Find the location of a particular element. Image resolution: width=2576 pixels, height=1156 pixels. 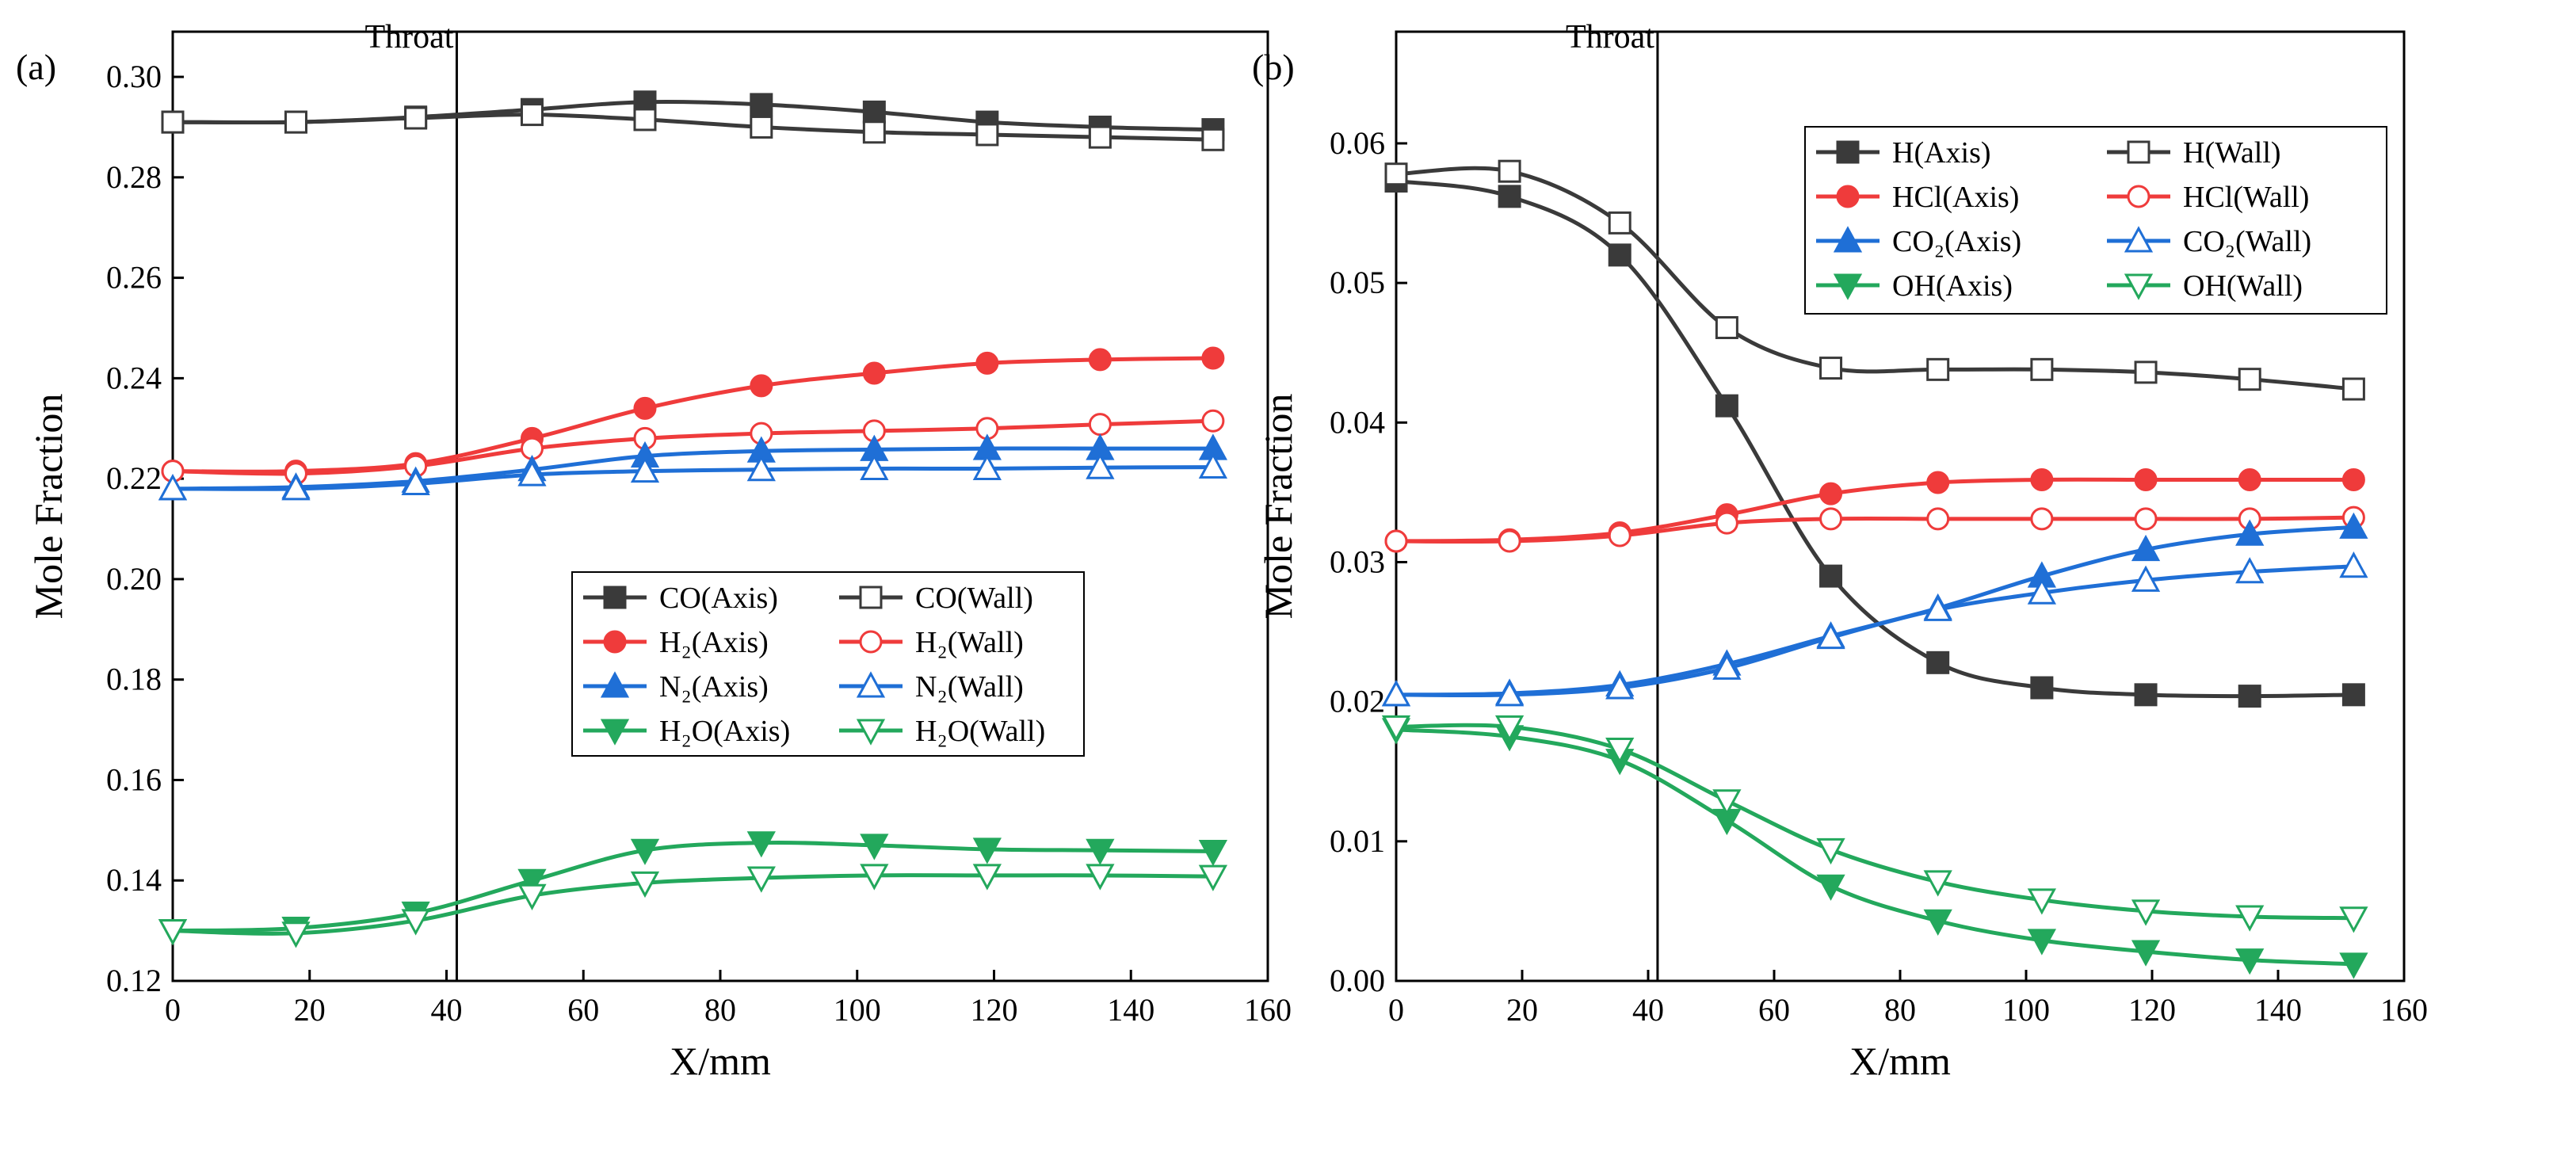

x-tick-label: 80 is located at coordinates (720, 1010).